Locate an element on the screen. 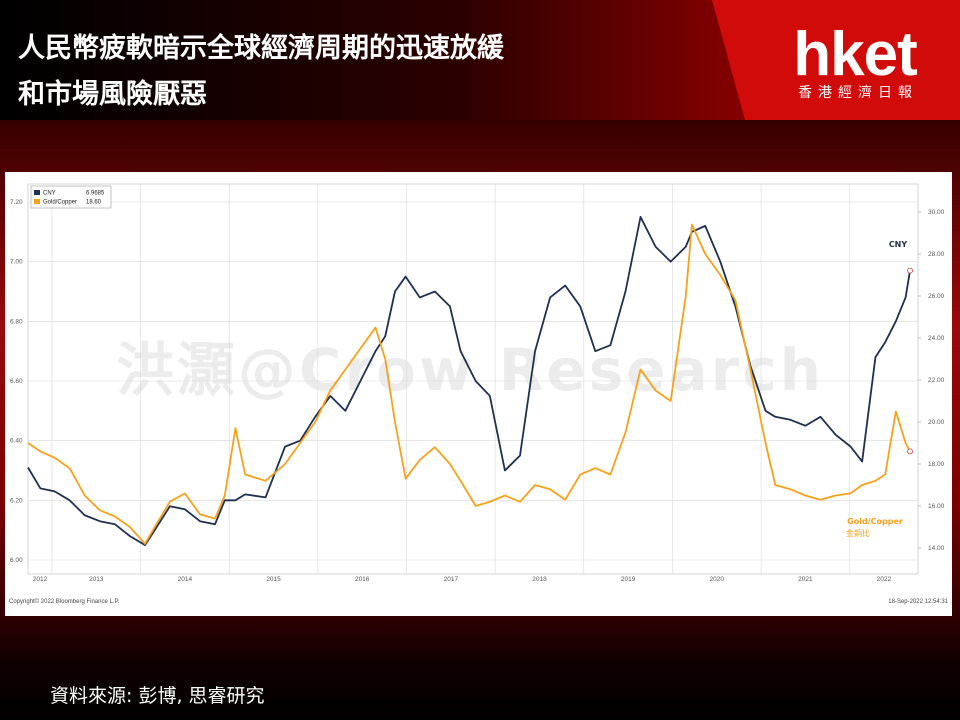 The image size is (960, 720). y2-tick-label: 24.00 is located at coordinates (936, 338).